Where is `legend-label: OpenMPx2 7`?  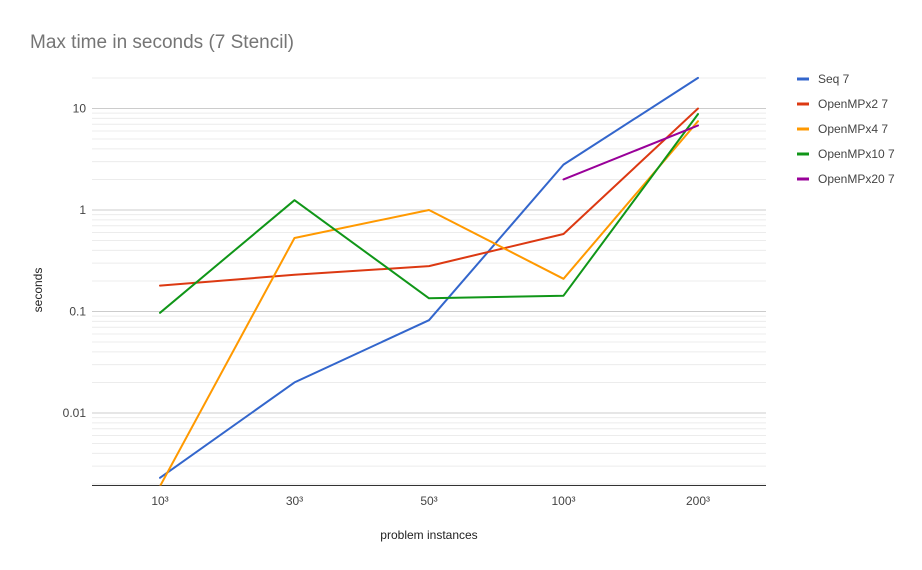 legend-label: OpenMPx2 7 is located at coordinates (853, 104).